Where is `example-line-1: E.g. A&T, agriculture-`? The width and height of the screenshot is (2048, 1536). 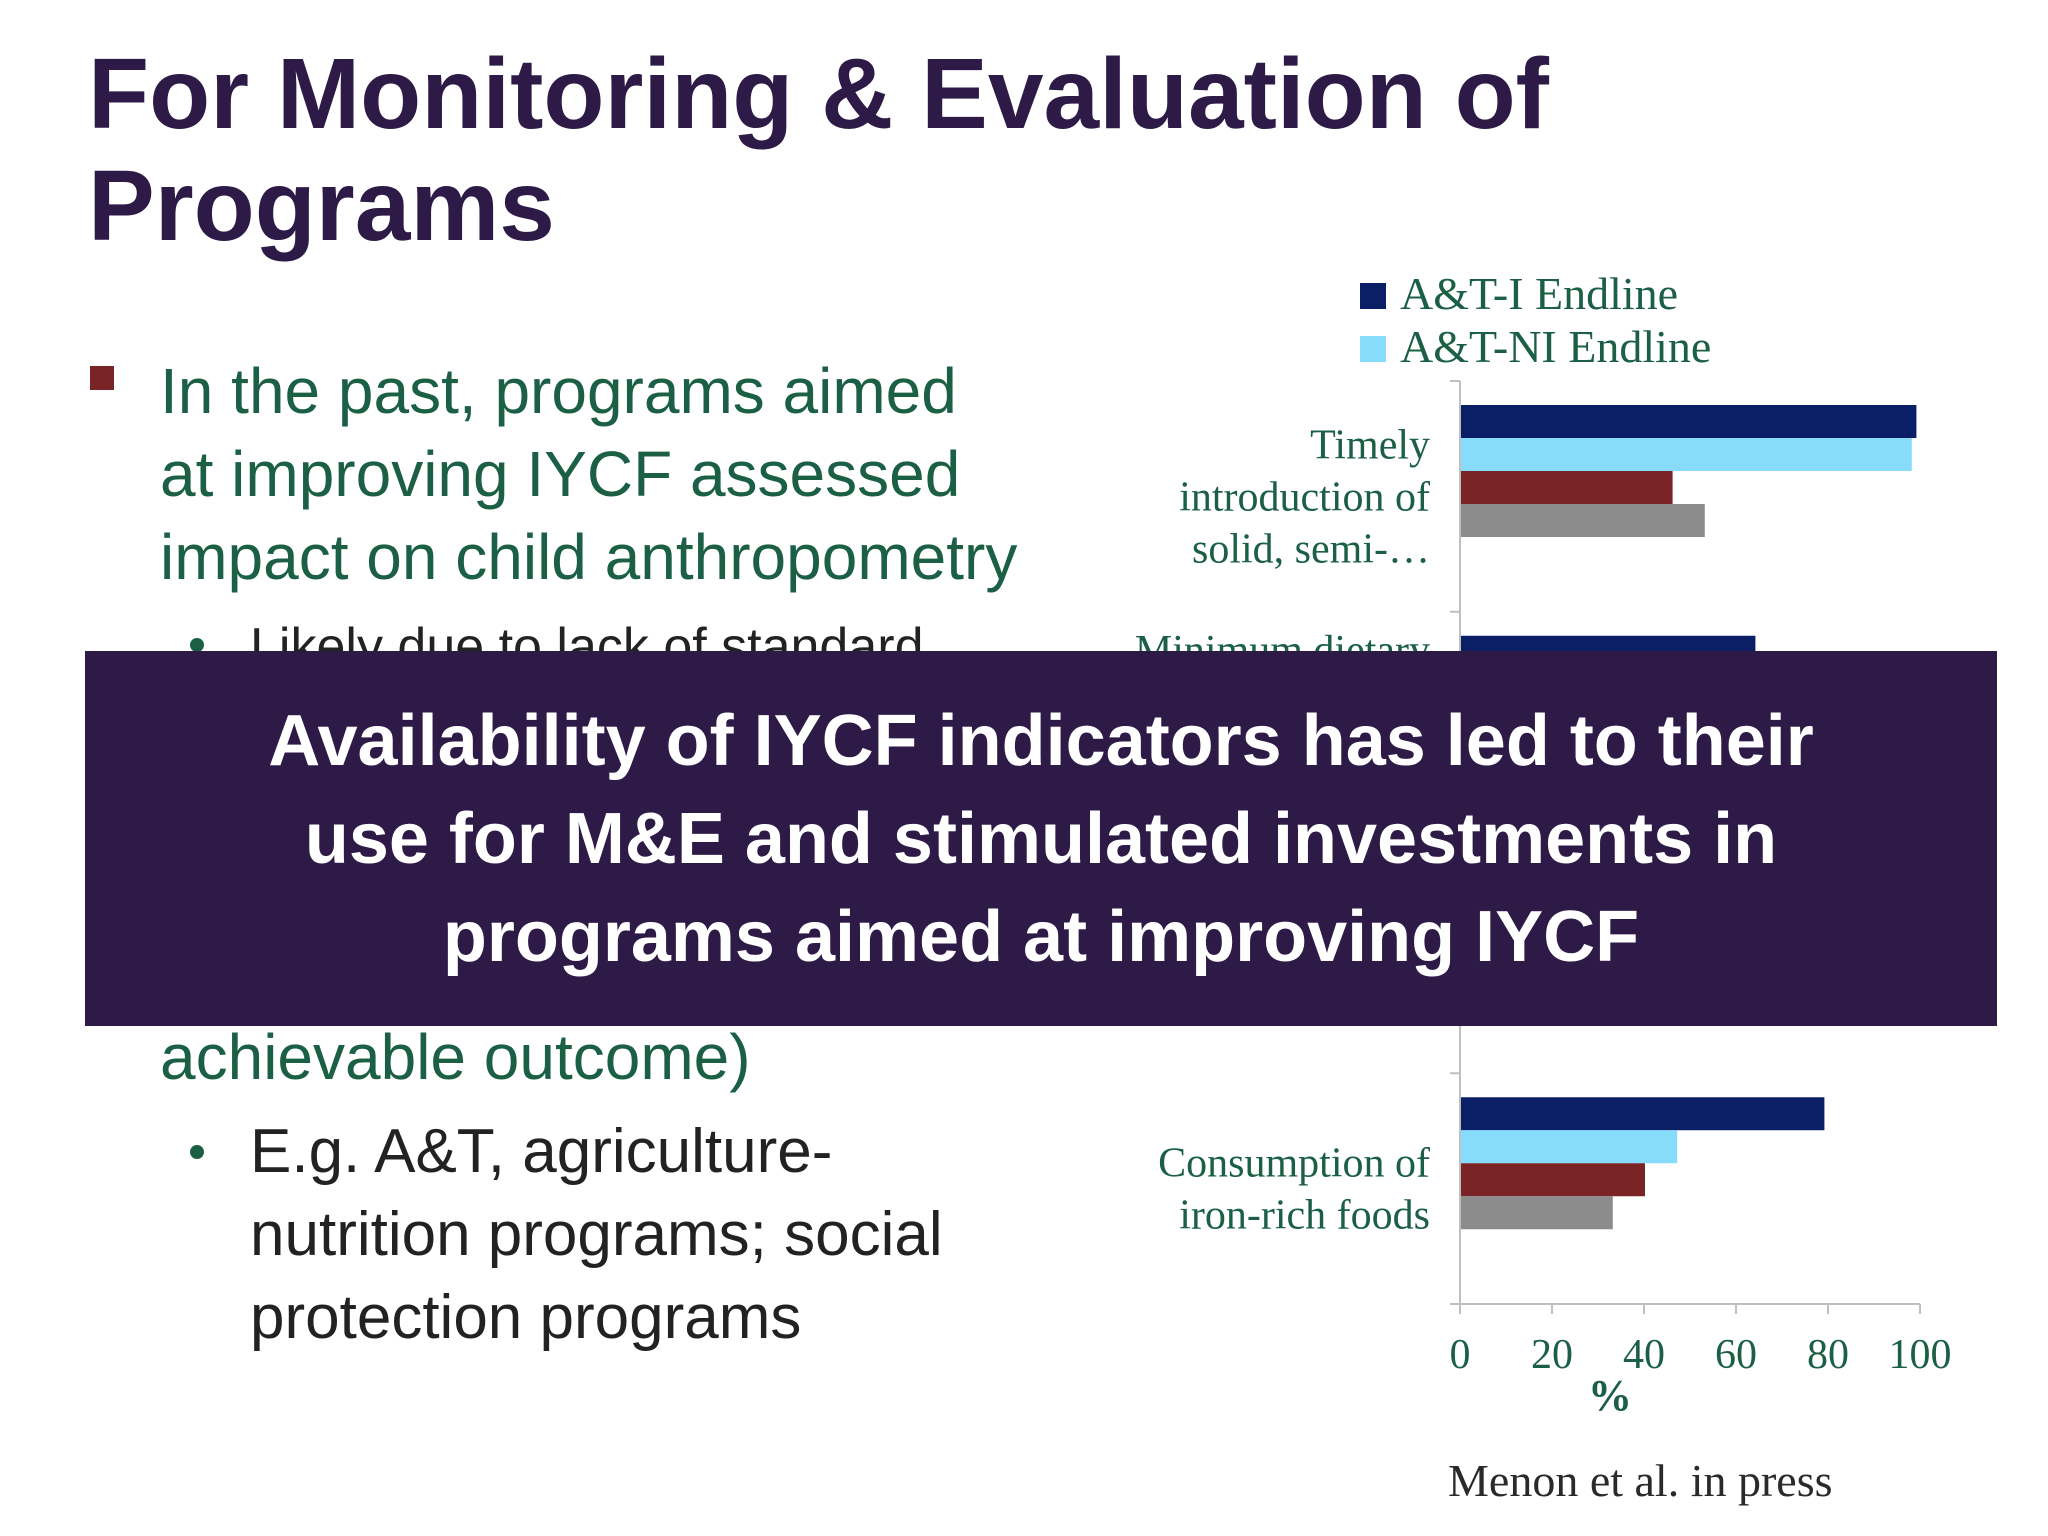 example-line-1: E.g. A&T, agriculture- is located at coordinates (541, 1151).